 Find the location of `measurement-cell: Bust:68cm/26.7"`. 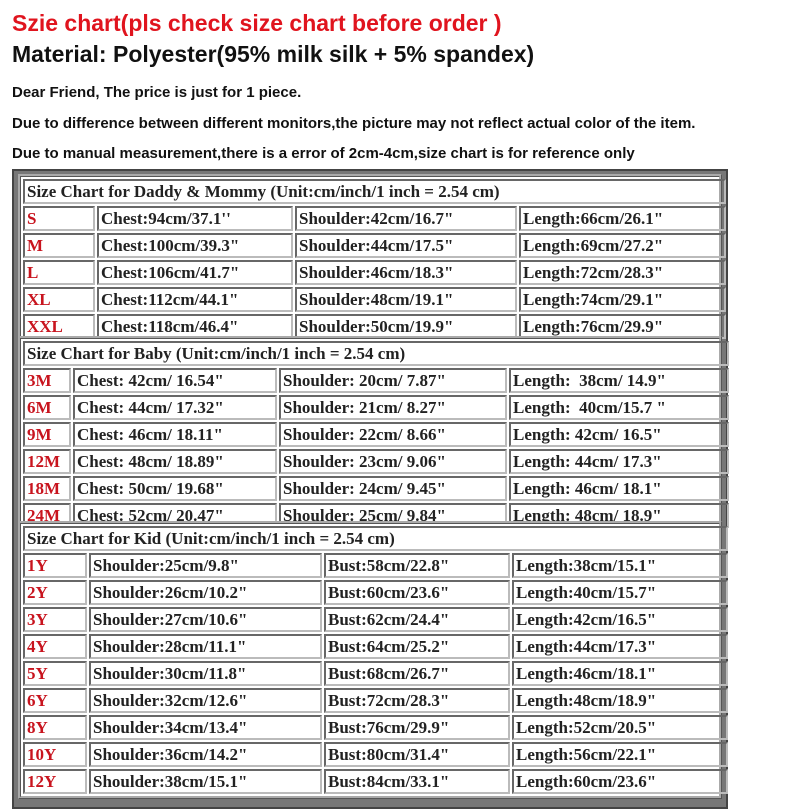

measurement-cell: Bust:68cm/26.7" is located at coordinates (417, 673).